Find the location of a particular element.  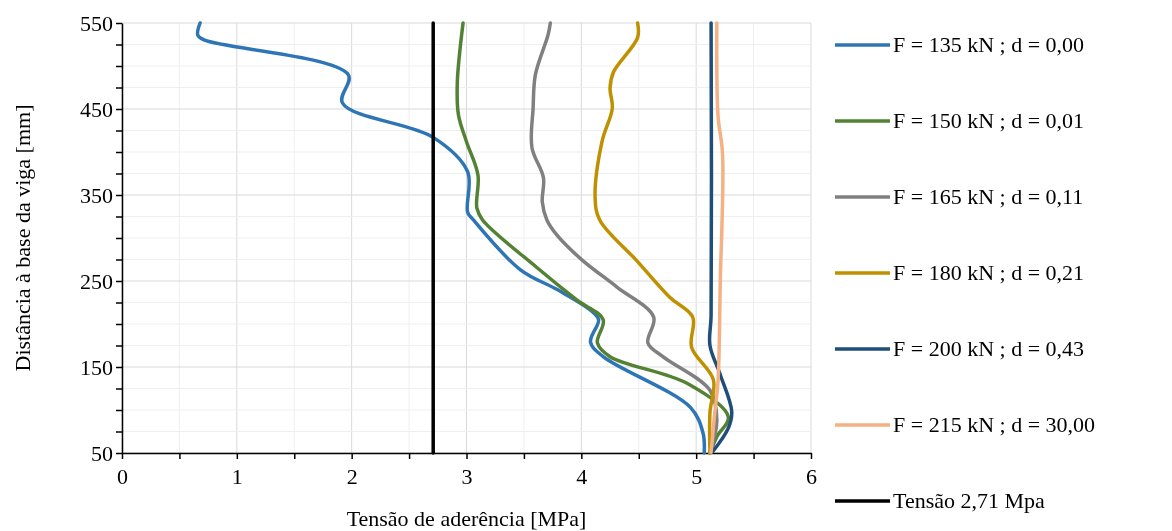

x-axis-title: Tensão de aderência [MPa] is located at coordinates (466, 518).